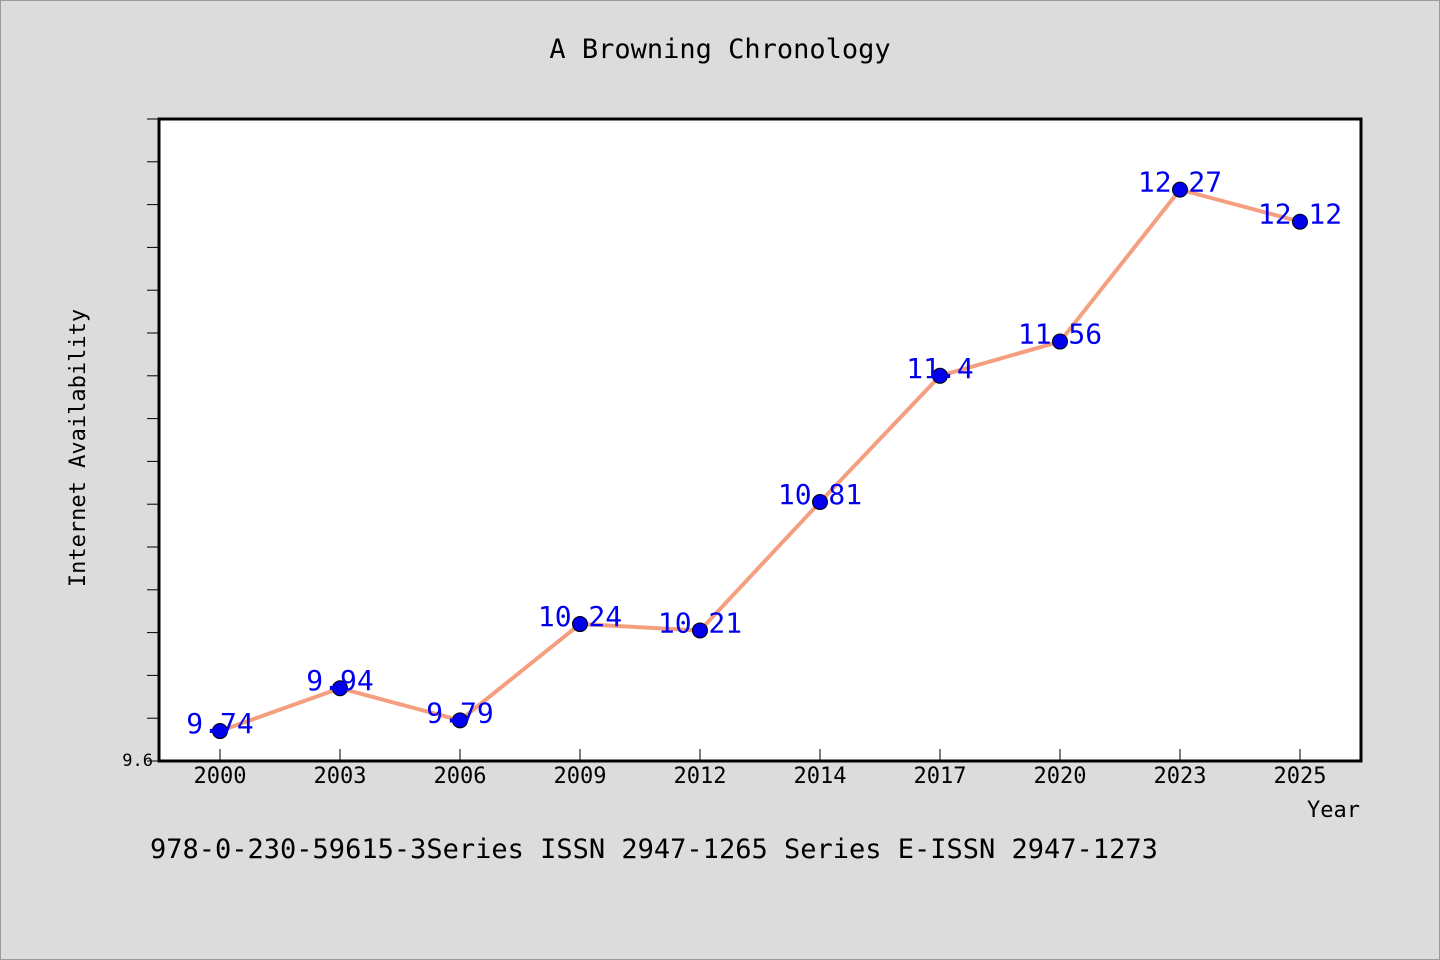 This screenshot has width=1440, height=960. I want to click on y-axis-ticks: 9.6, so click(140, 444).